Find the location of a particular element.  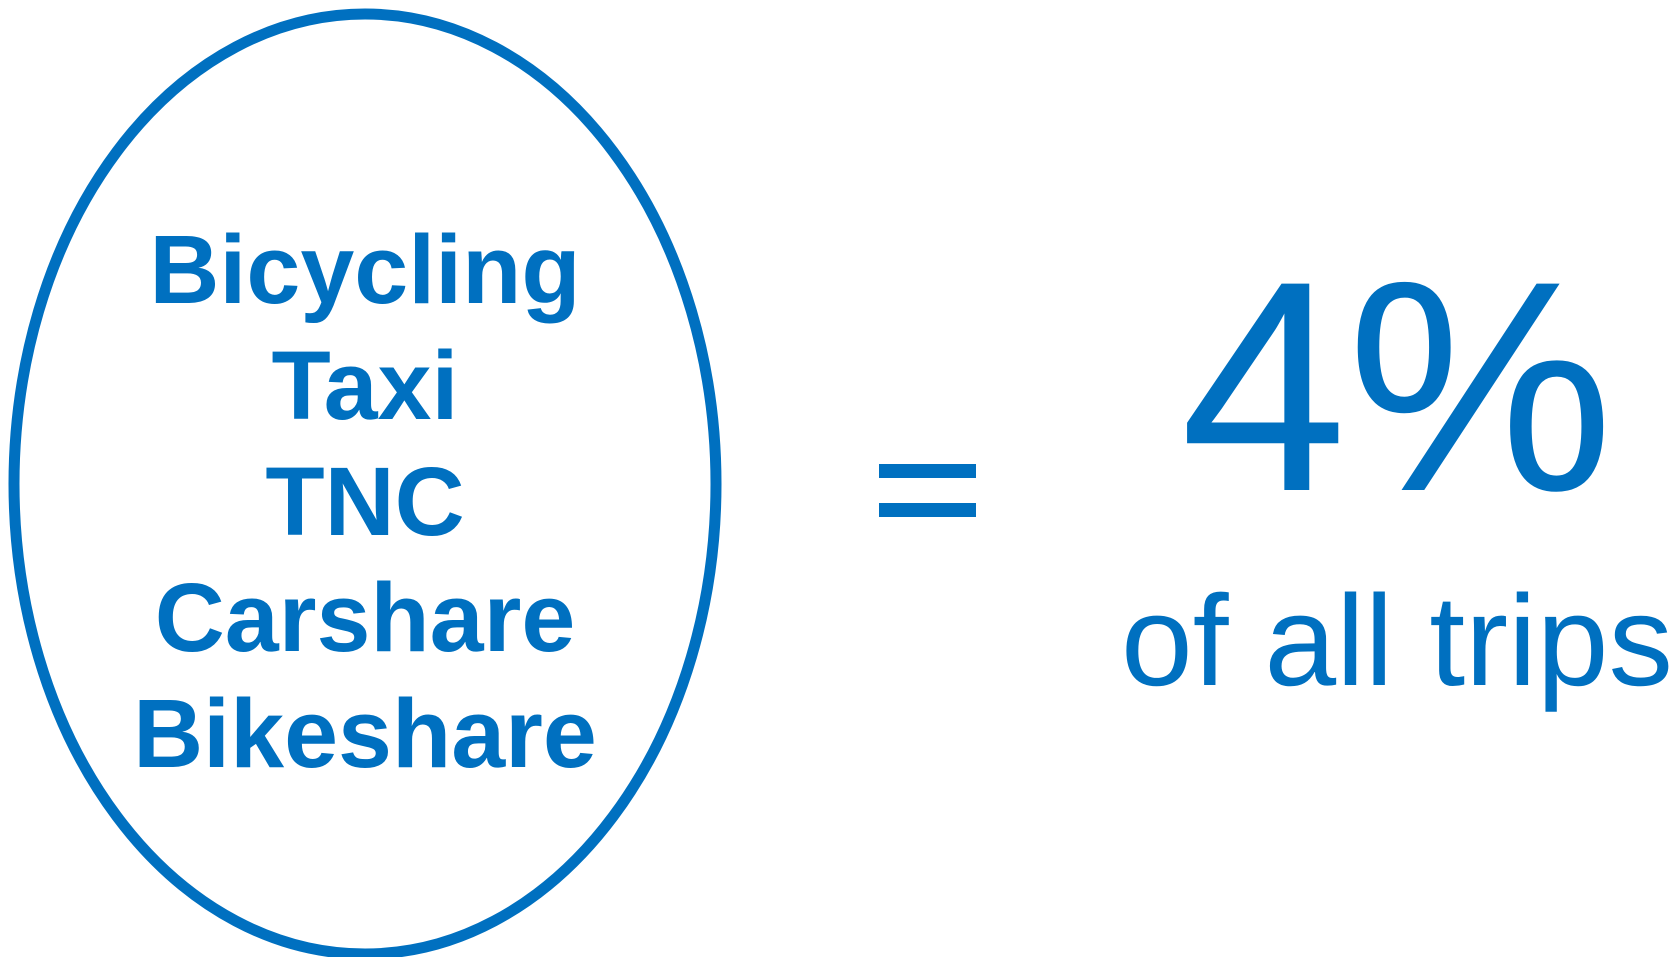

statistic: 4% is located at coordinates (1397, 386).